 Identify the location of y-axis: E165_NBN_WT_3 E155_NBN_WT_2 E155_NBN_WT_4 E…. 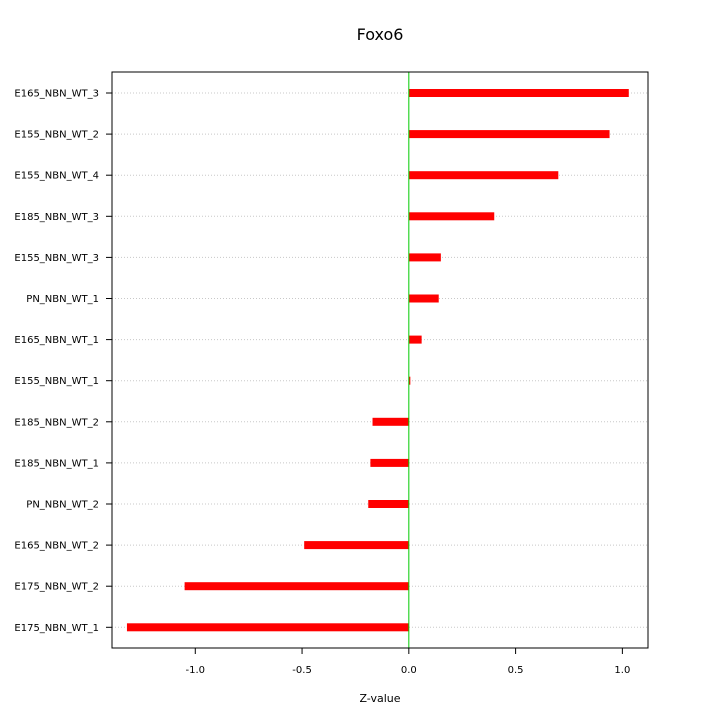
(63, 361).